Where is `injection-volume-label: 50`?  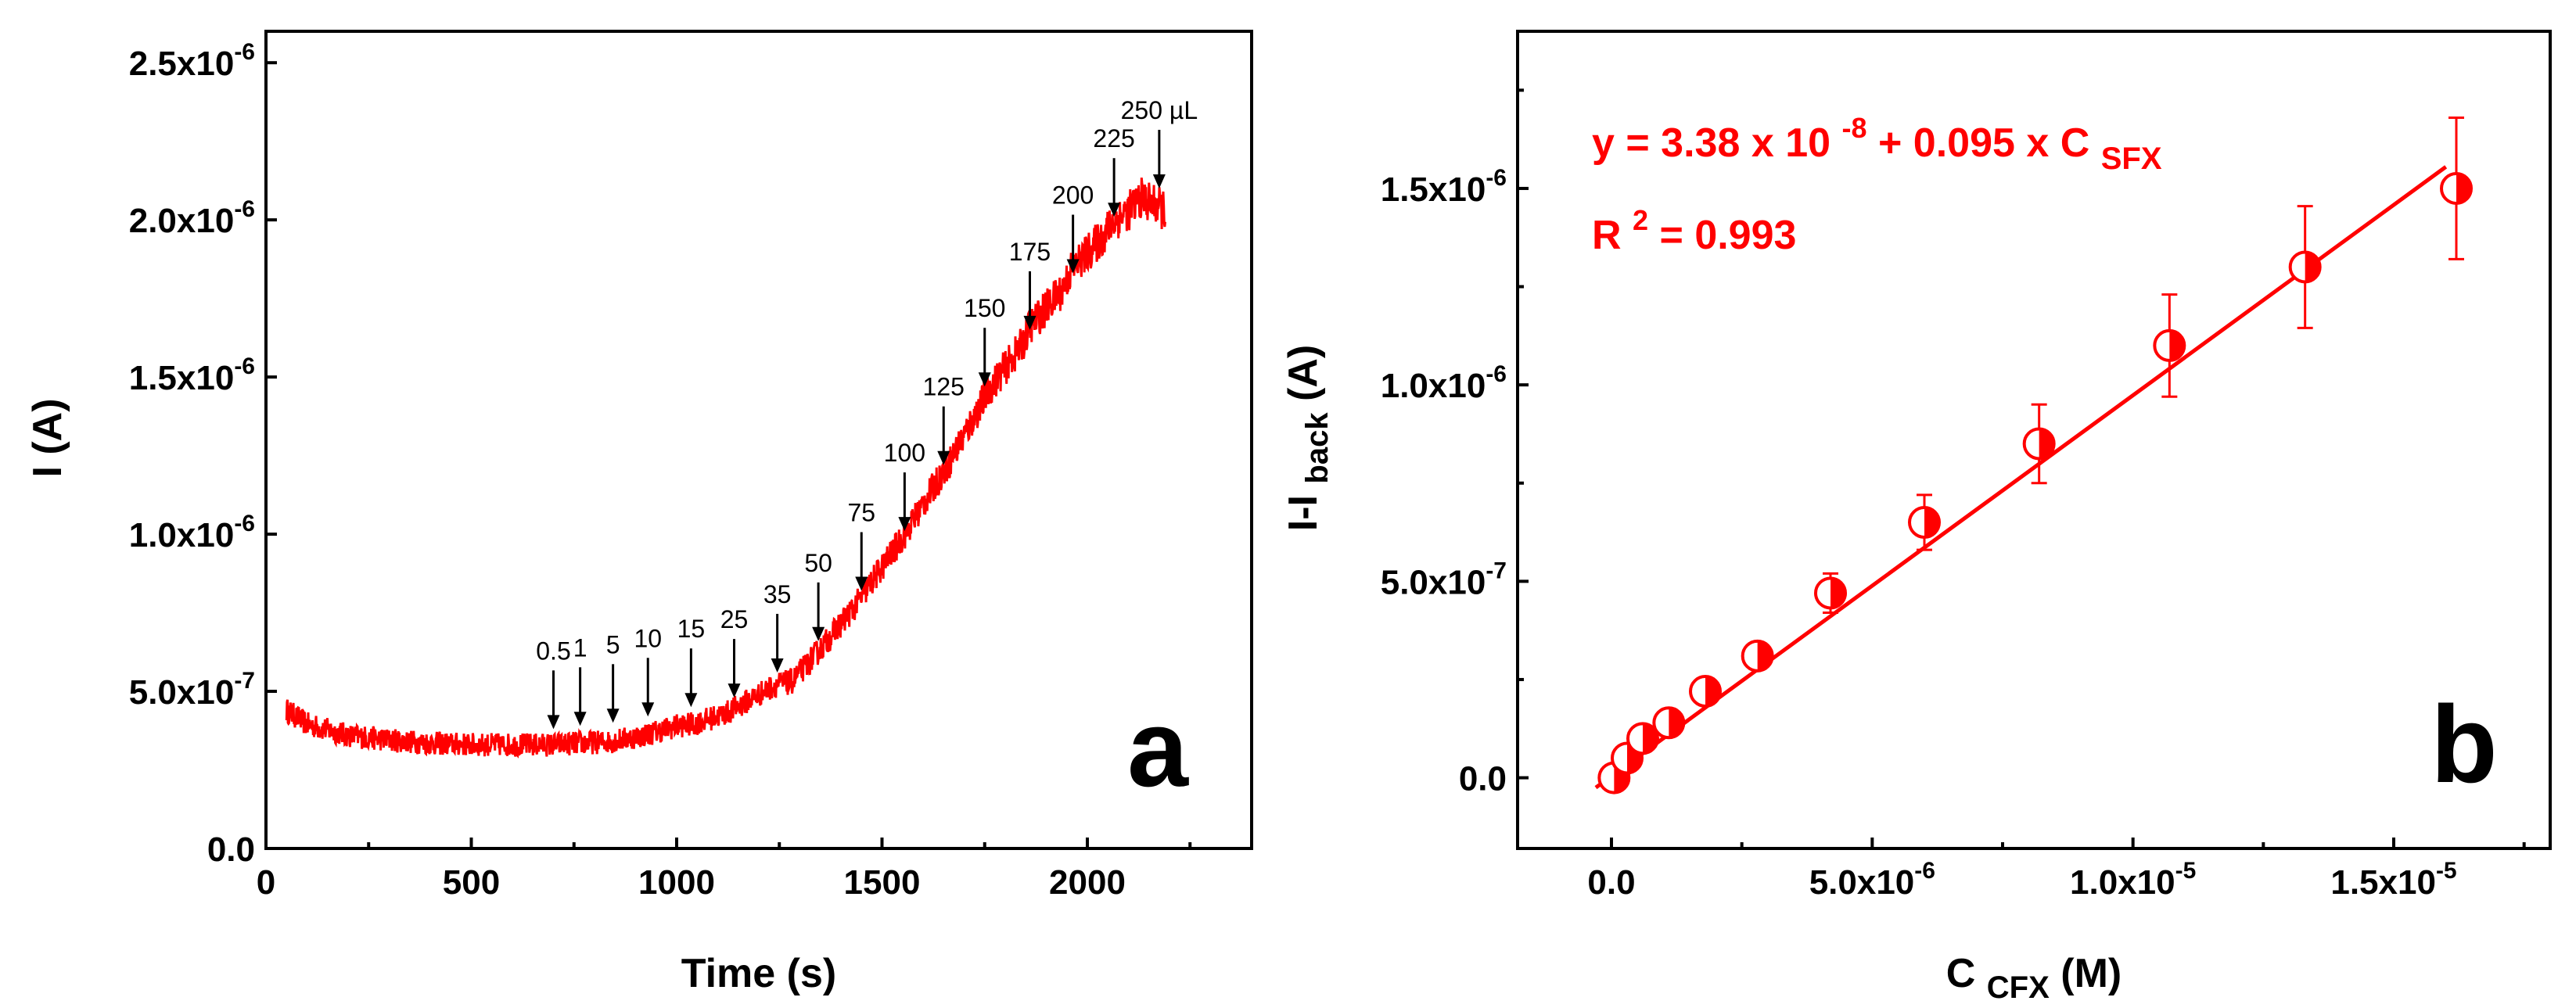
injection-volume-label: 50 is located at coordinates (818, 563).